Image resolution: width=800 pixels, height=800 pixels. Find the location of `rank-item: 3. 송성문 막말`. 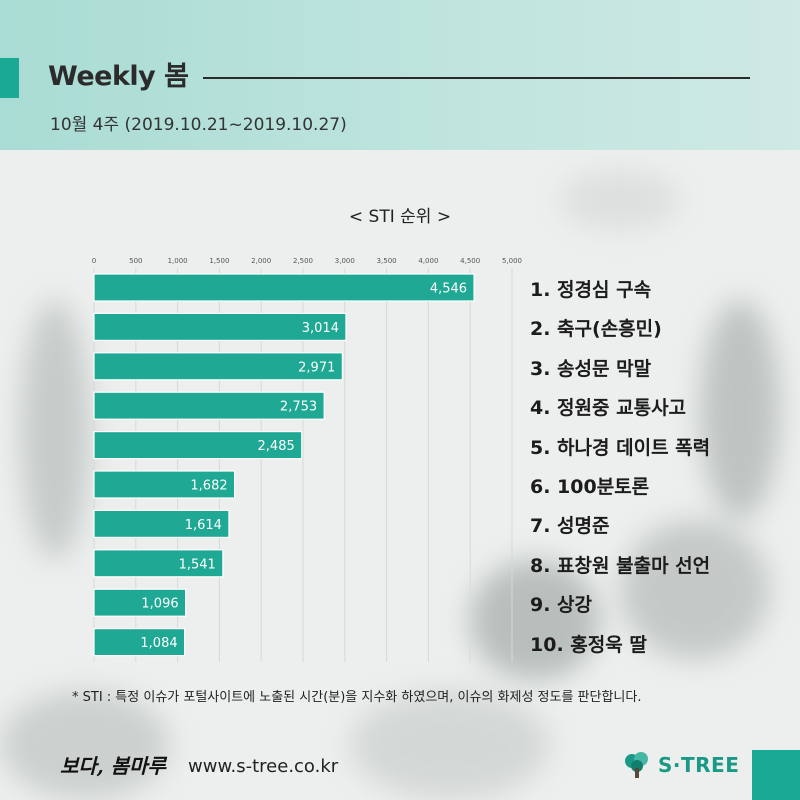

rank-item: 3. 송성문 막말 is located at coordinates (591, 368).